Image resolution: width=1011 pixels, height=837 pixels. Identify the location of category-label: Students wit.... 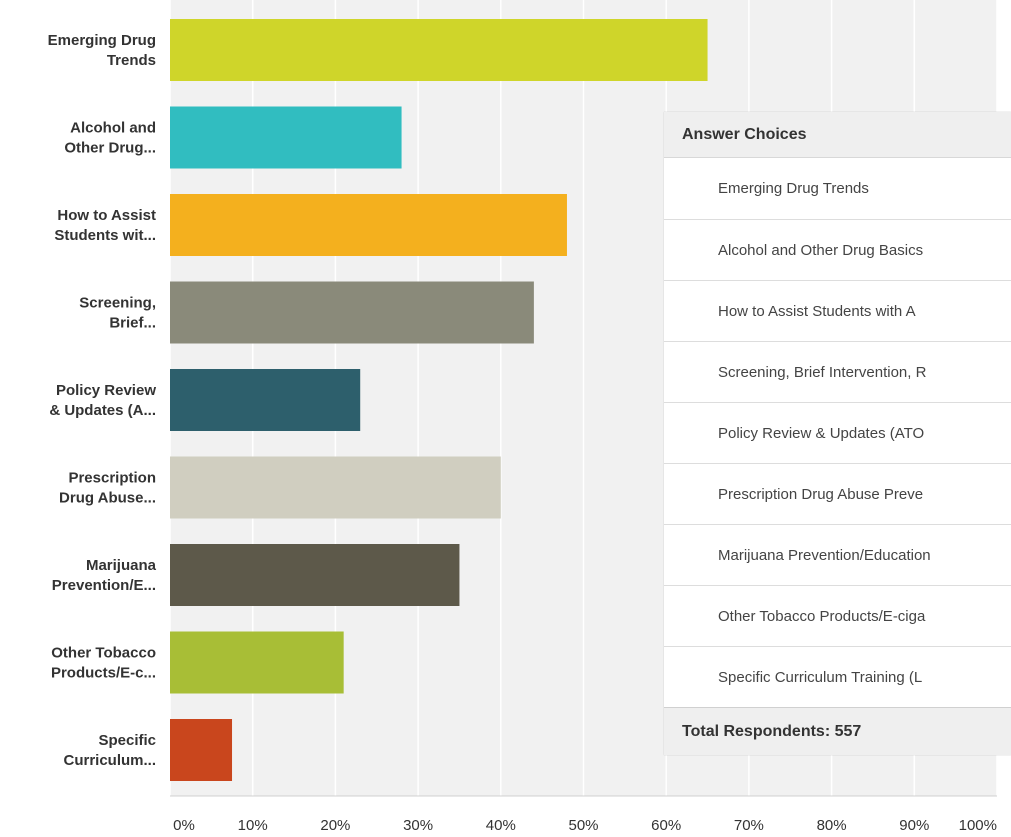
(105, 235).